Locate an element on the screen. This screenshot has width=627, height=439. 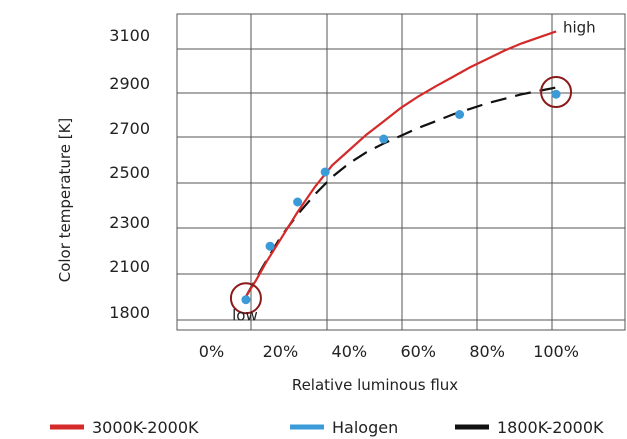
legend-label: Halogen is located at coordinates (365, 427).